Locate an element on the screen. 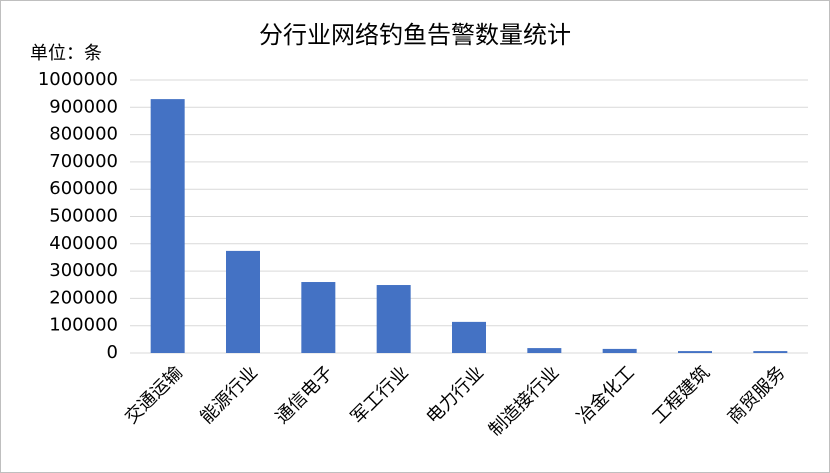 Image resolution: width=830 pixels, height=473 pixels. y-tick-label: 100000 is located at coordinates (83, 325).